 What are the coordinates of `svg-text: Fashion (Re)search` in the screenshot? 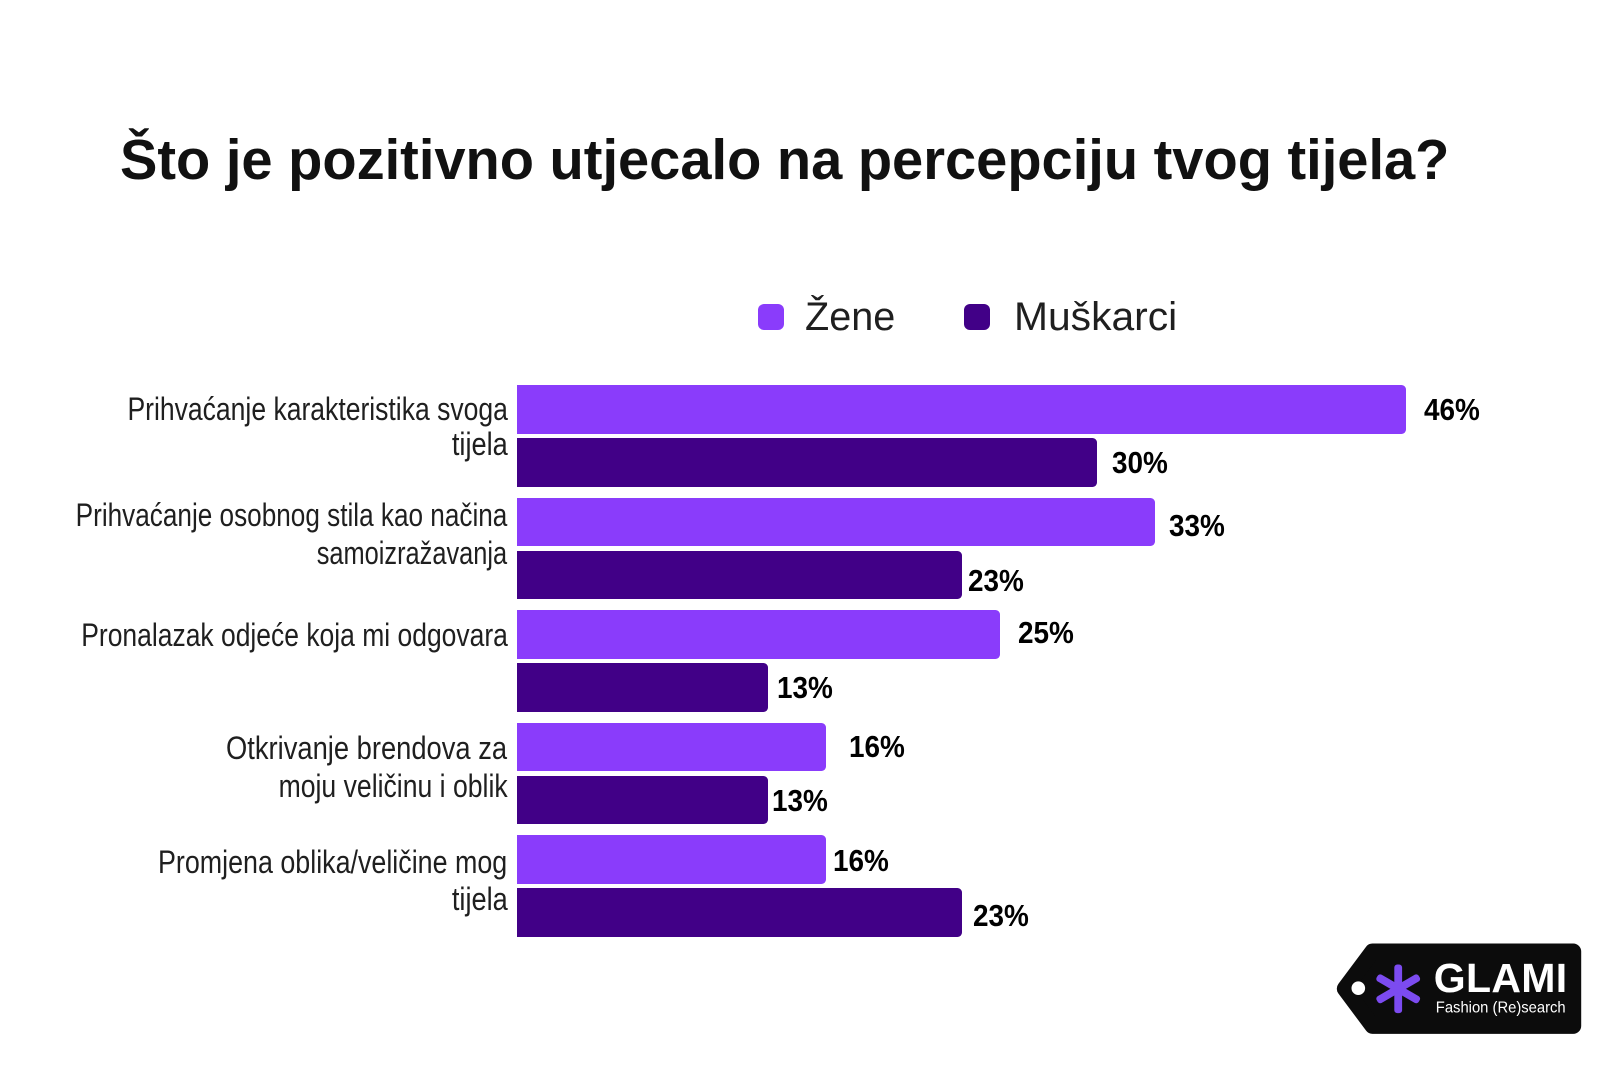 It's located at (1501, 1007).